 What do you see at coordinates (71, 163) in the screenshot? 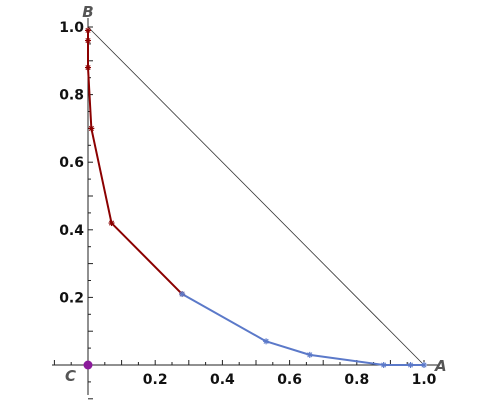
I see `y-tick-label: 0.6` at bounding box center [71, 163].